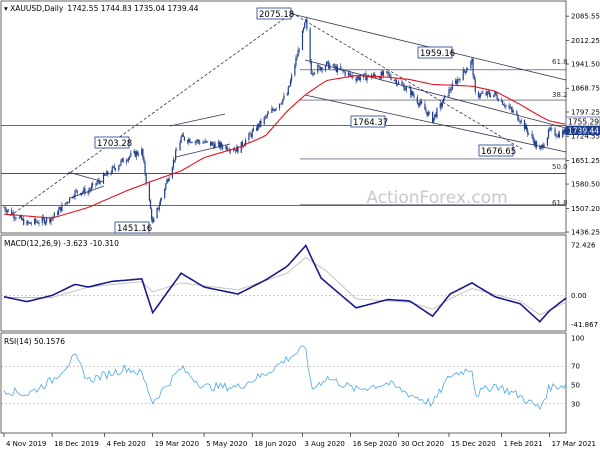 The width and height of the screenshot is (600, 450). Describe the element at coordinates (579, 296) in the screenshot. I see `macd-tick-label: 0.00` at that location.